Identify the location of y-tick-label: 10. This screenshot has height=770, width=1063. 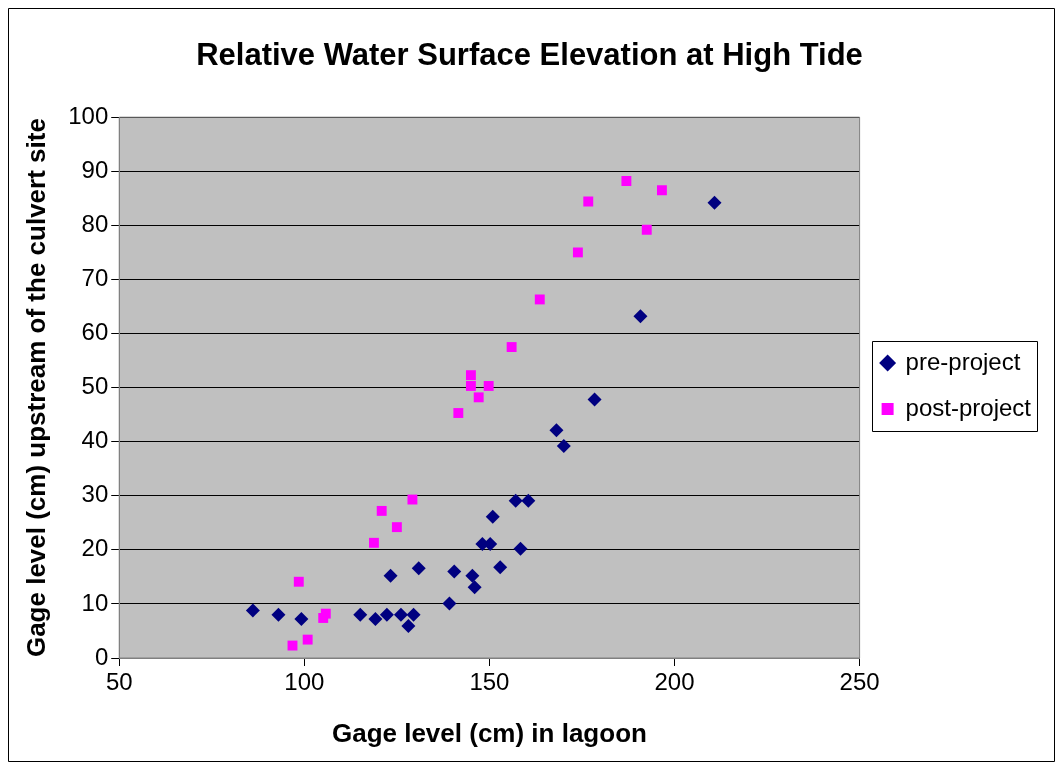
(95, 602).